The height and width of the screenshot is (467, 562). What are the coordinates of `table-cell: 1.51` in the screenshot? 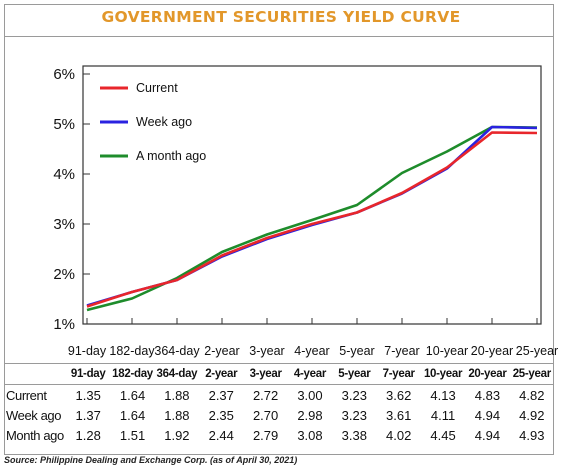 It's located at (132, 435).